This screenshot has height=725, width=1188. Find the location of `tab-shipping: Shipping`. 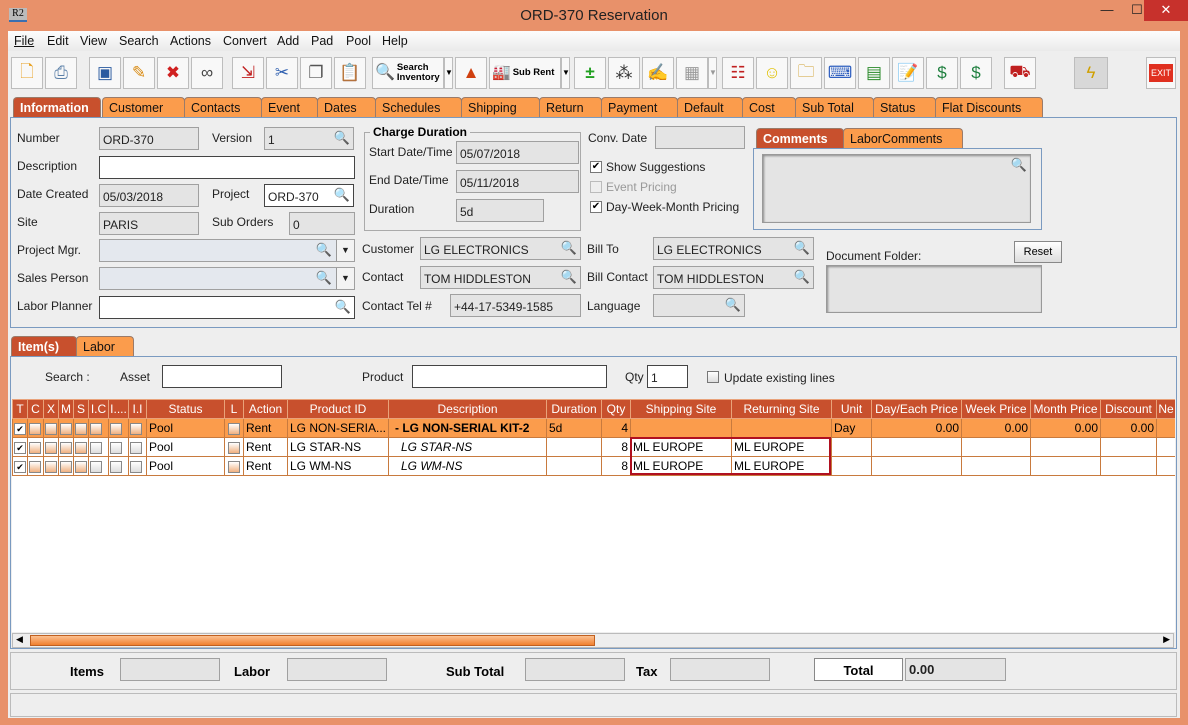

tab-shipping: Shipping is located at coordinates (500, 107).